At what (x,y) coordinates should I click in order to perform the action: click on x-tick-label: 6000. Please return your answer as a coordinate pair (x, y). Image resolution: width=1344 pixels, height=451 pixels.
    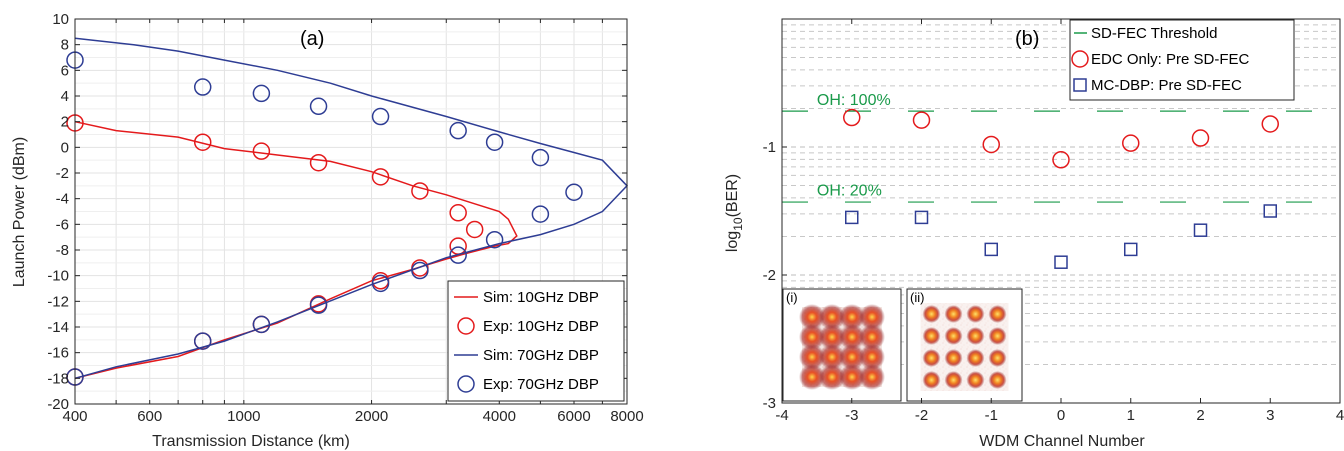
    Looking at the image, I should click on (573, 416).